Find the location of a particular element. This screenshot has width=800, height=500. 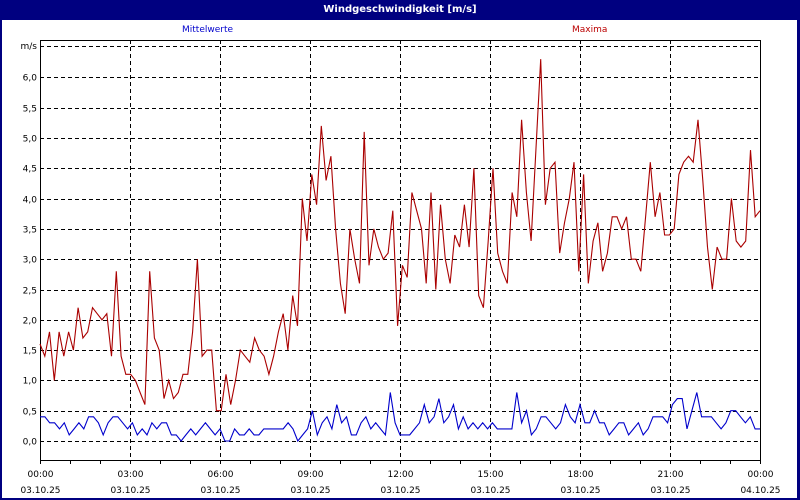

y-tick-label: 2,5 is located at coordinates (30, 292).